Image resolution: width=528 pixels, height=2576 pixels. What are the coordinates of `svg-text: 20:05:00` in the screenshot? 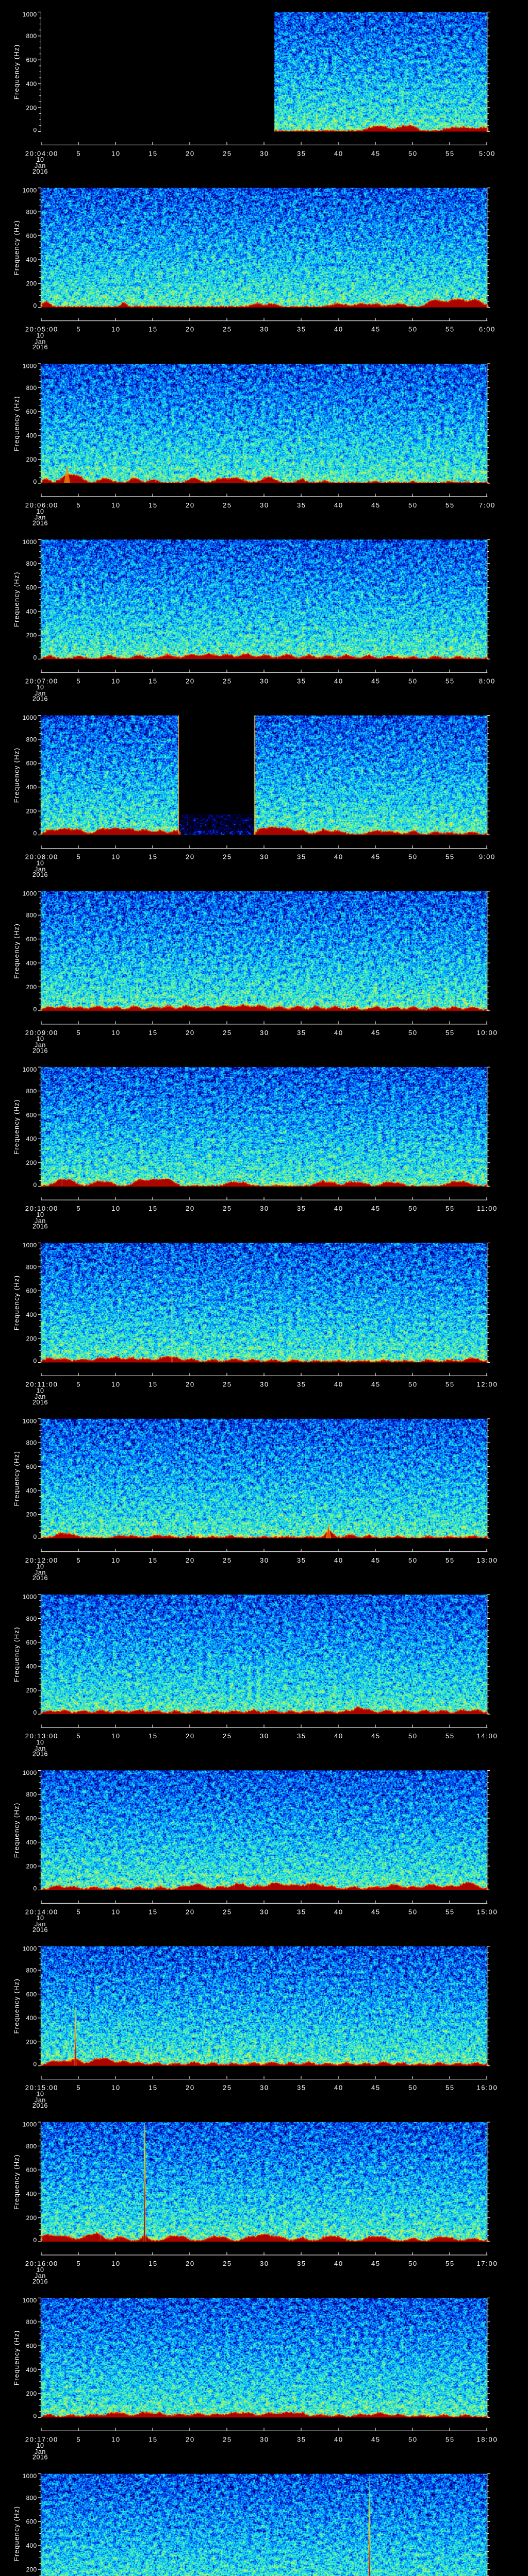 It's located at (41, 329).